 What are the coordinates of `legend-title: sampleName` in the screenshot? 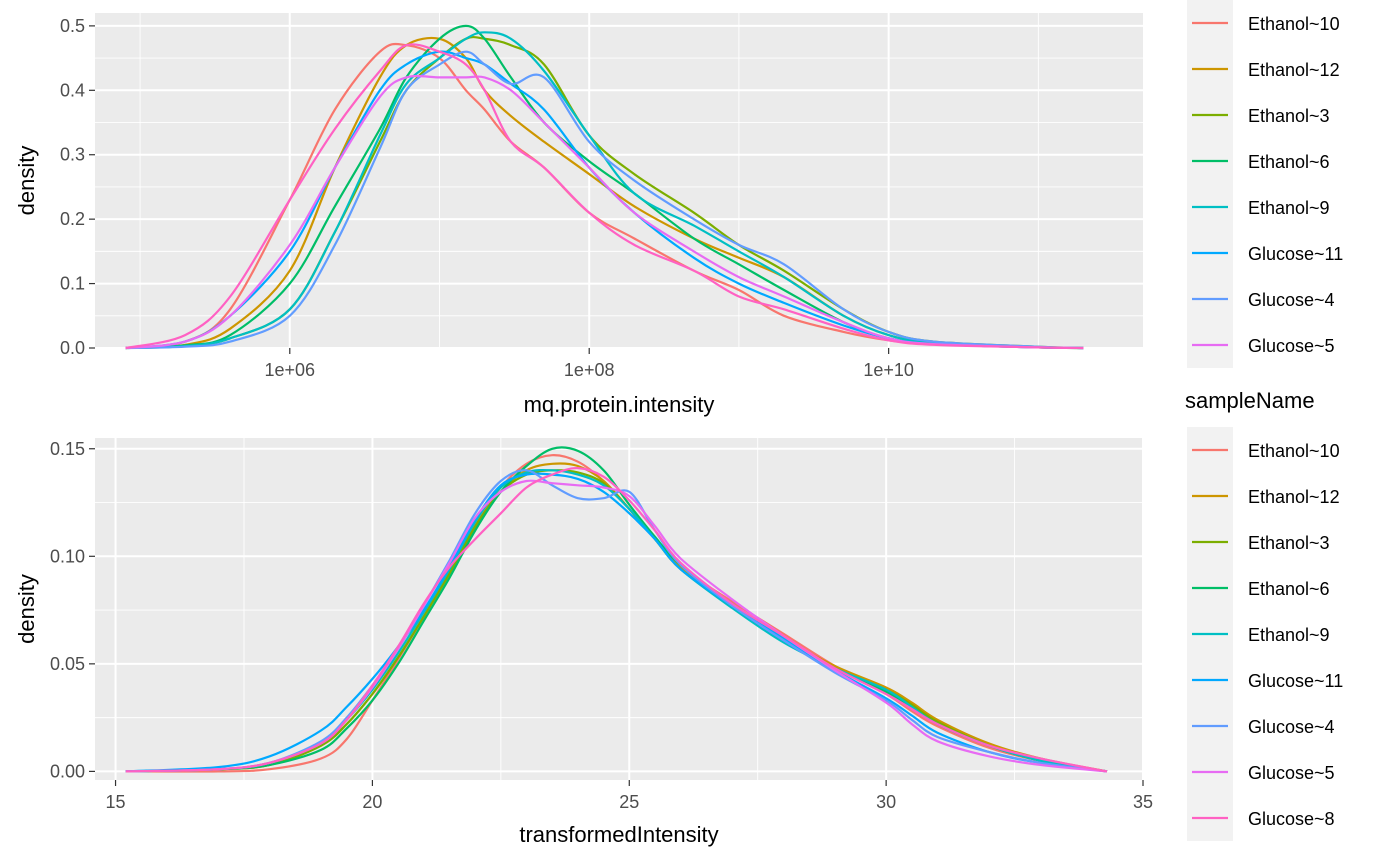 It's located at (1250, 400).